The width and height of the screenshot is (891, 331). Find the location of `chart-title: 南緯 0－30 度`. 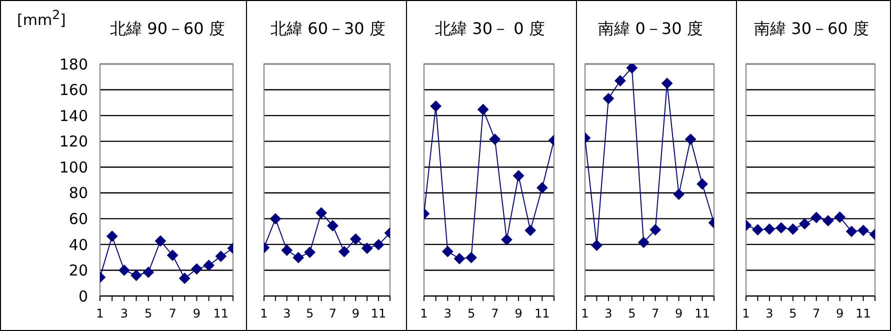

chart-title: 南緯 0－30 度 is located at coordinates (650, 29).